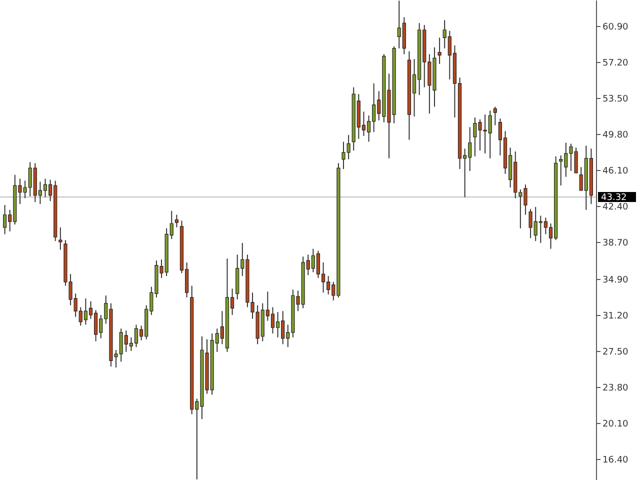 This screenshot has width=640, height=480. What do you see at coordinates (614, 198) in the screenshot?
I see `ref-line-label: 43.32` at bounding box center [614, 198].